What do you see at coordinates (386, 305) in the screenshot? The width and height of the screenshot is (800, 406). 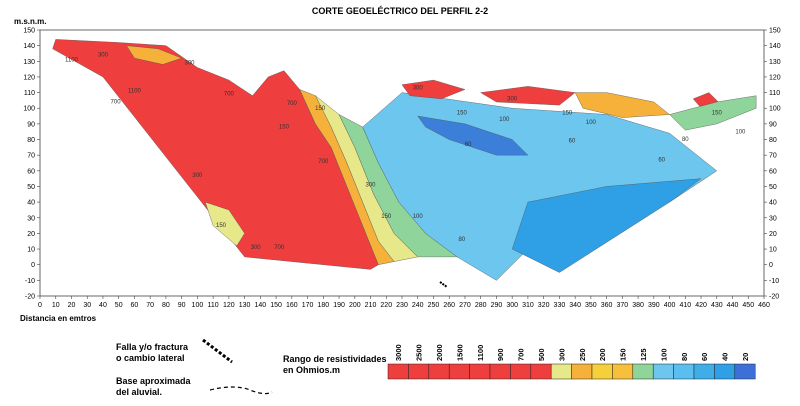 I see `x-tick-label: 220` at bounding box center [386, 305].